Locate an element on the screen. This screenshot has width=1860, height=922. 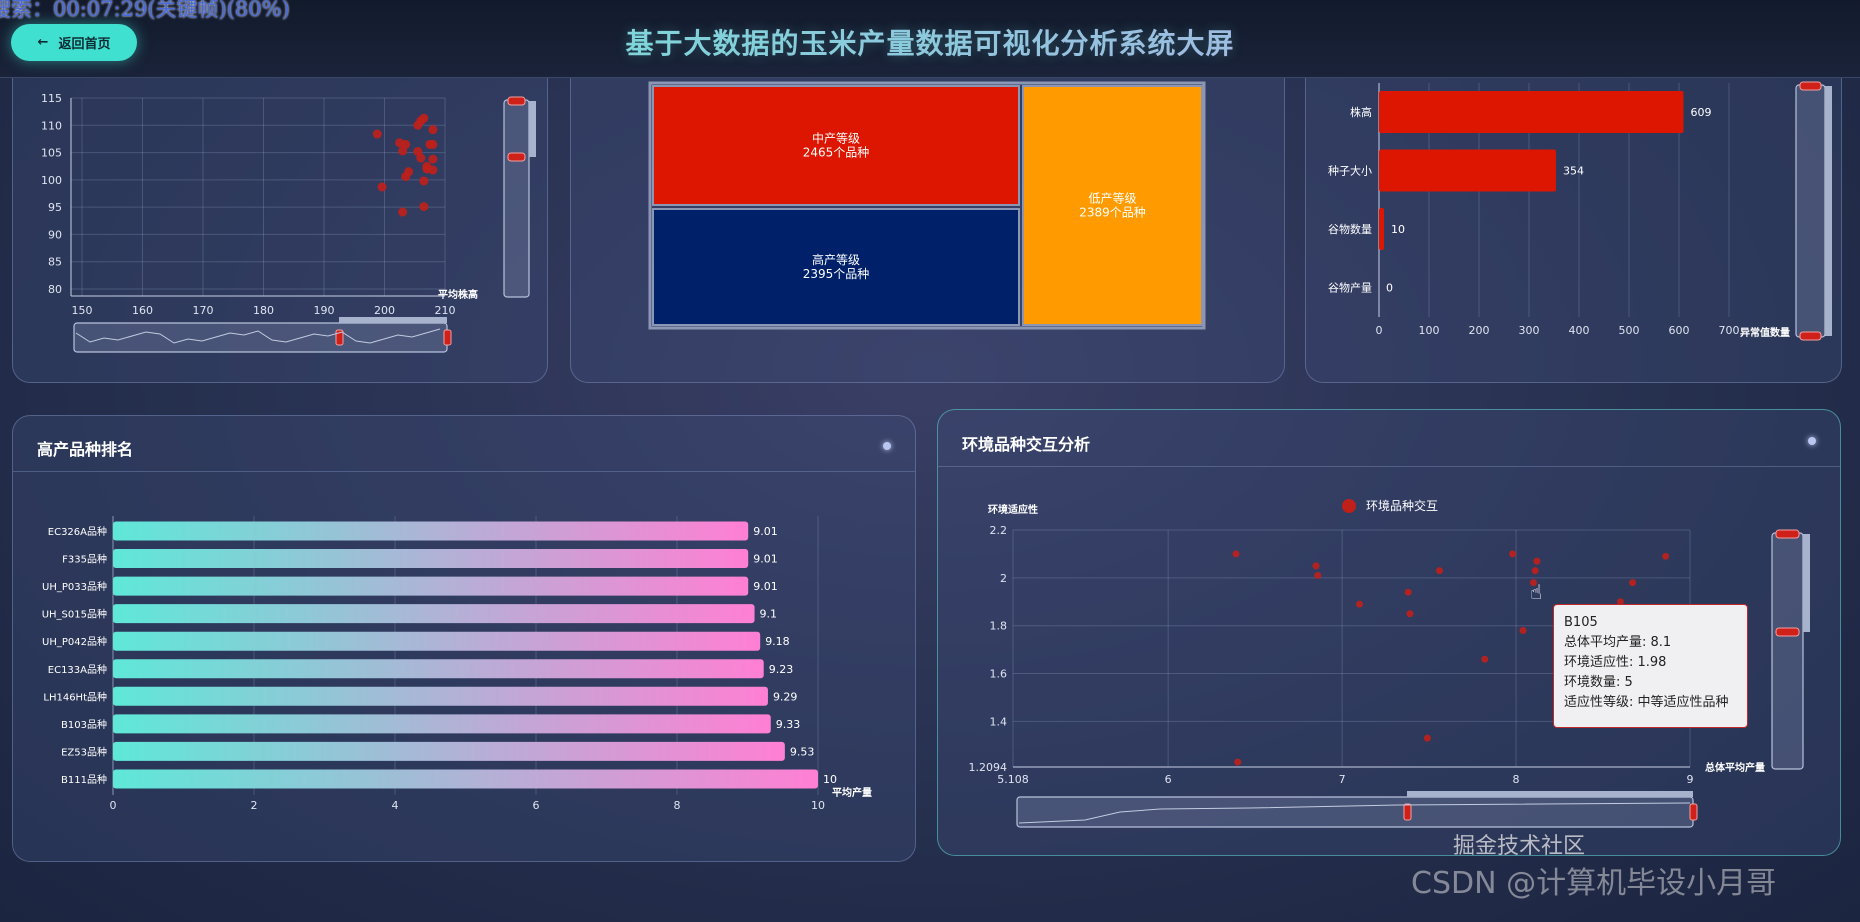
ranking-bar-value: 9.23 is located at coordinates (781, 669).